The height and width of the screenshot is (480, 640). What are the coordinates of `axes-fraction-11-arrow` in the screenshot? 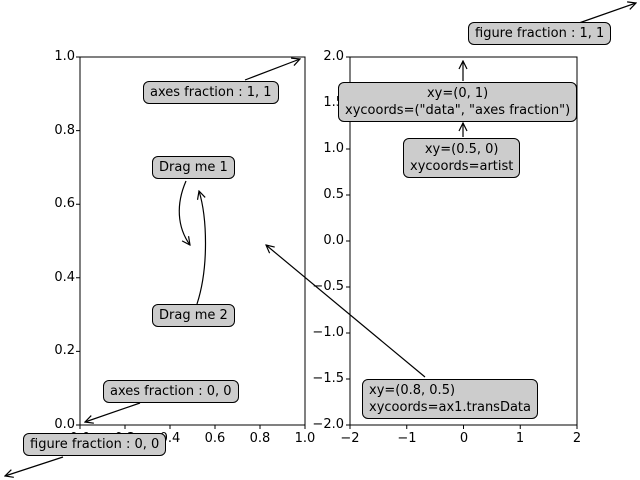 It's located at (272, 70).